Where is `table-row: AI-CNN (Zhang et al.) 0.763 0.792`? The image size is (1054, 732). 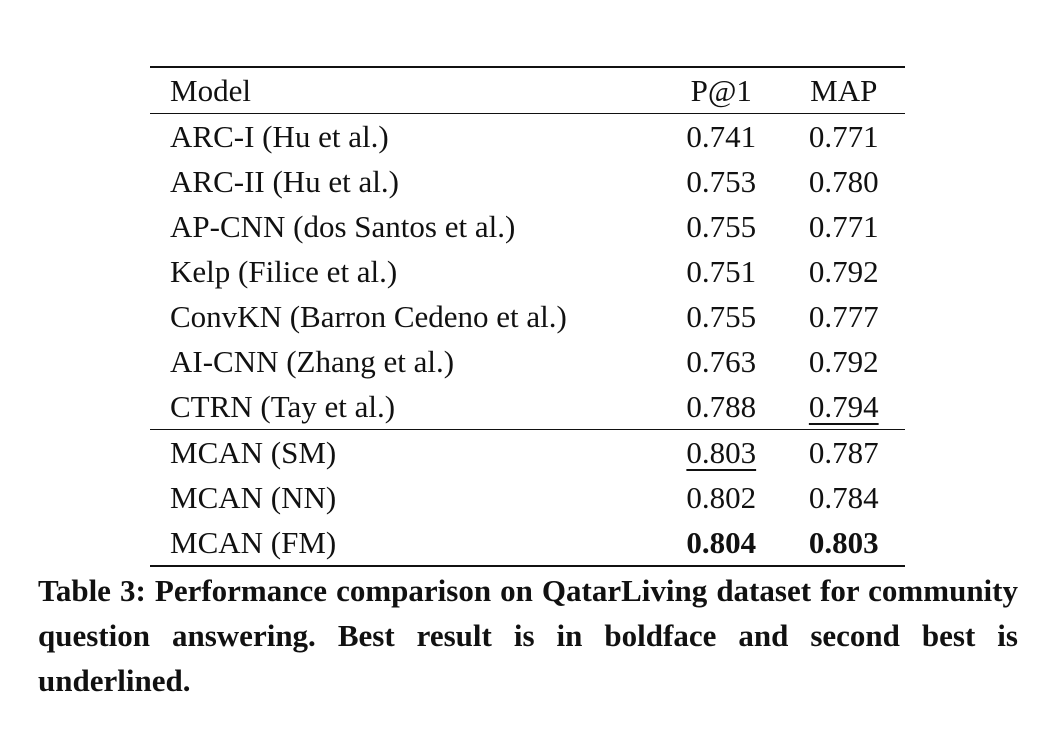 table-row: AI-CNN (Zhang et al.) 0.763 0.792 is located at coordinates (527, 361).